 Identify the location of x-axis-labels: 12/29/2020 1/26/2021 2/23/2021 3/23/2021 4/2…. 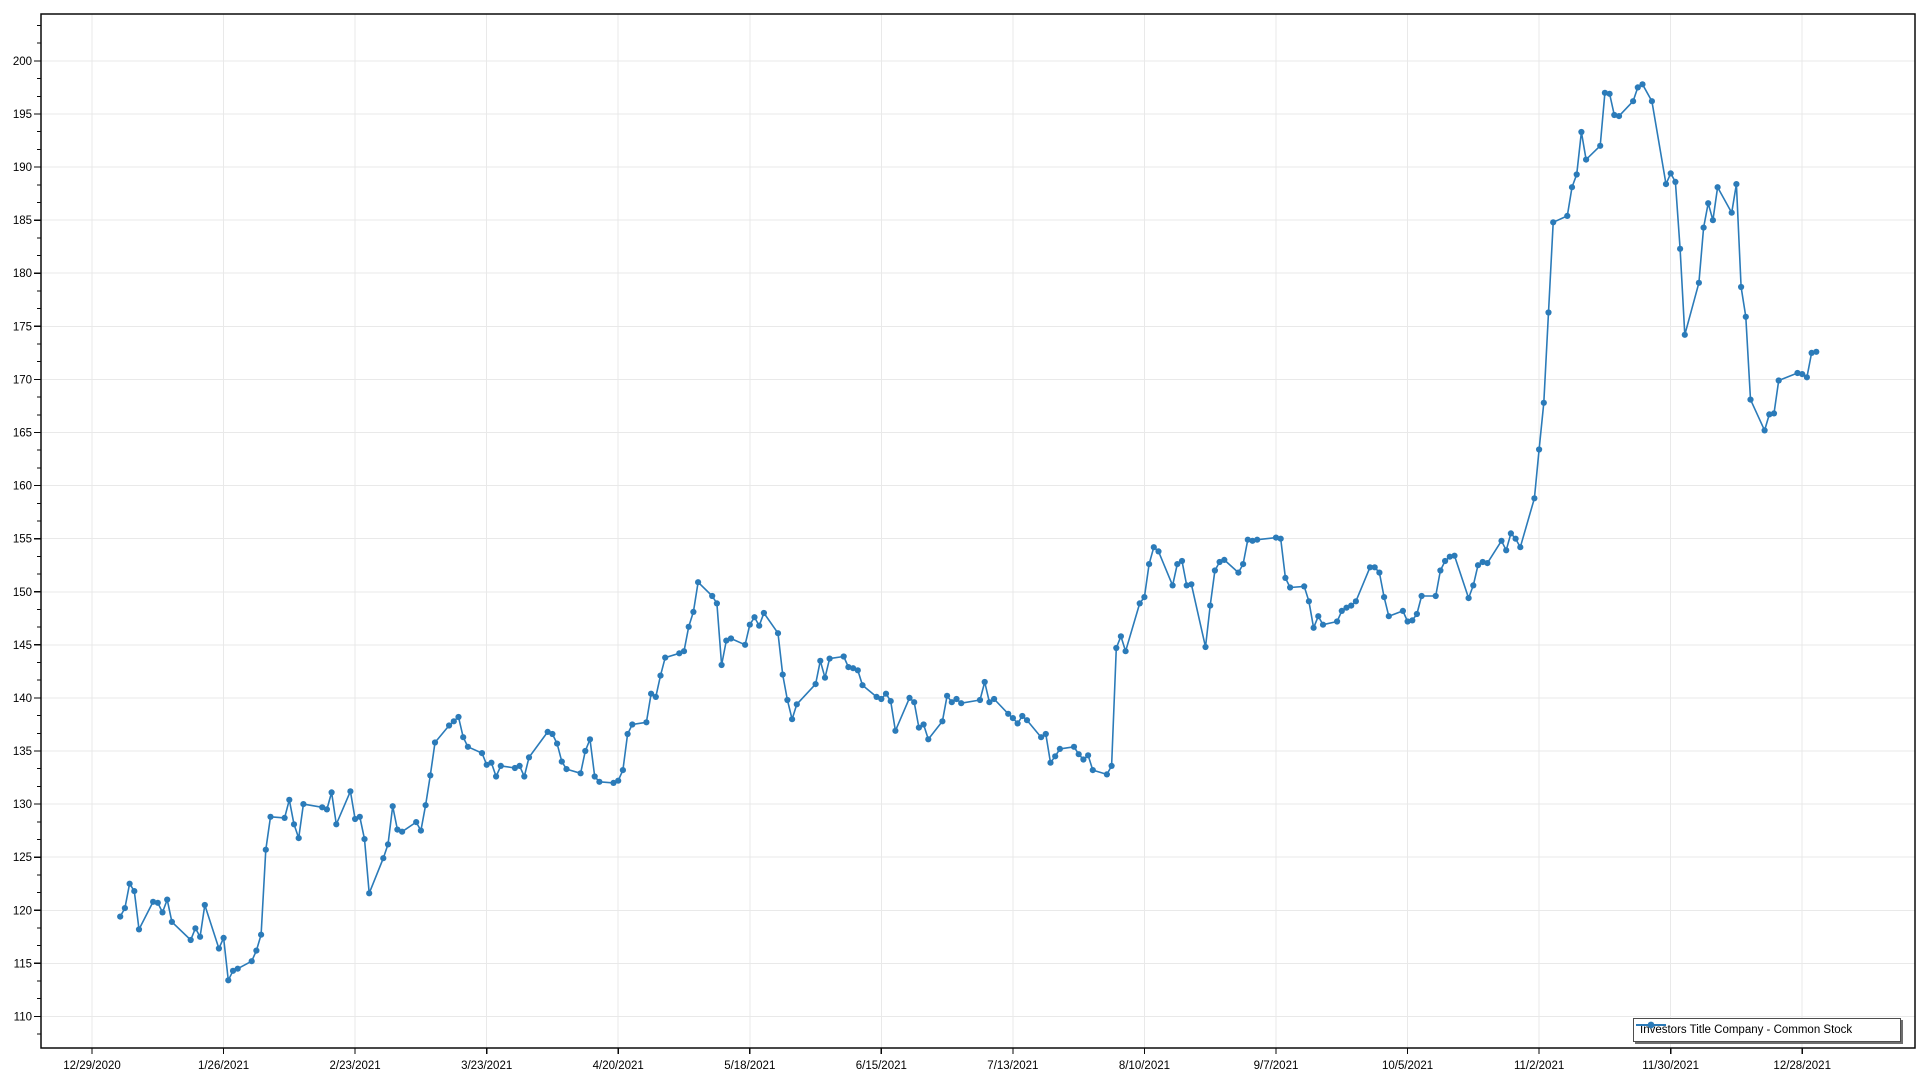
(947, 1066).